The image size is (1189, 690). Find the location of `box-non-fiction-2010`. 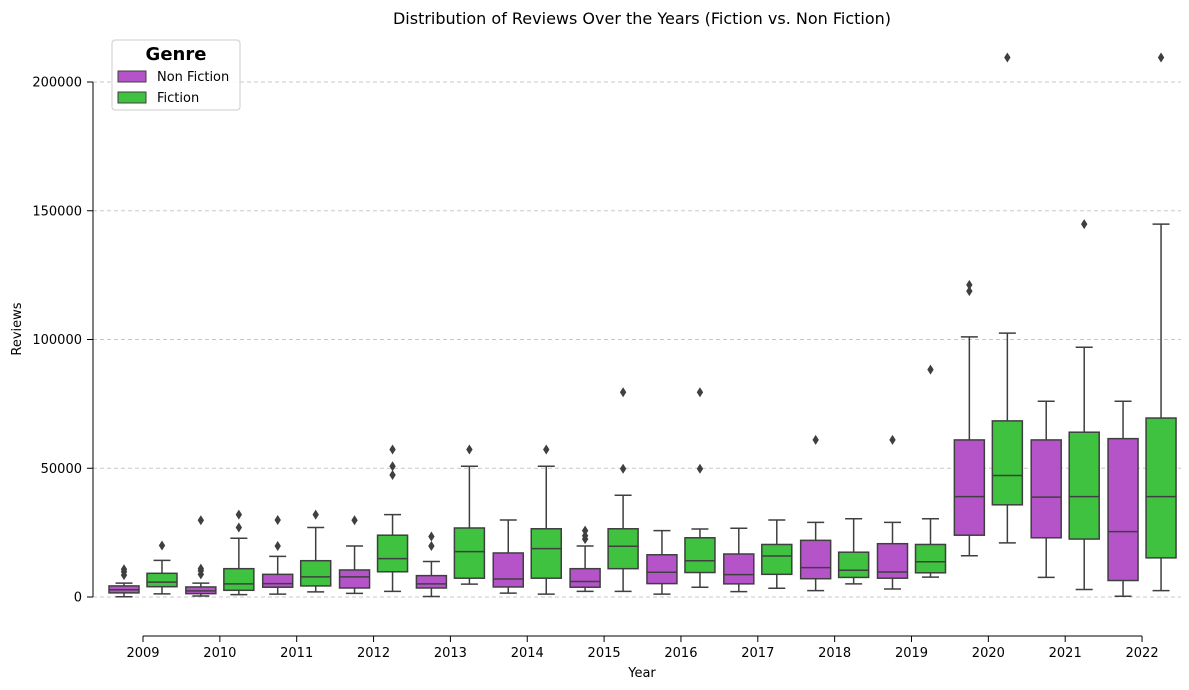

box-non-fiction-2010 is located at coordinates (201, 556).